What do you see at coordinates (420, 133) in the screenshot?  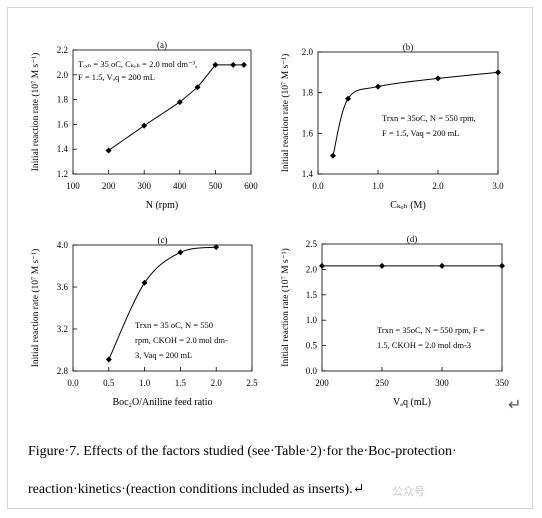 I see `annotation-line: F = 1.5, Vaq = 200 mL` at bounding box center [420, 133].